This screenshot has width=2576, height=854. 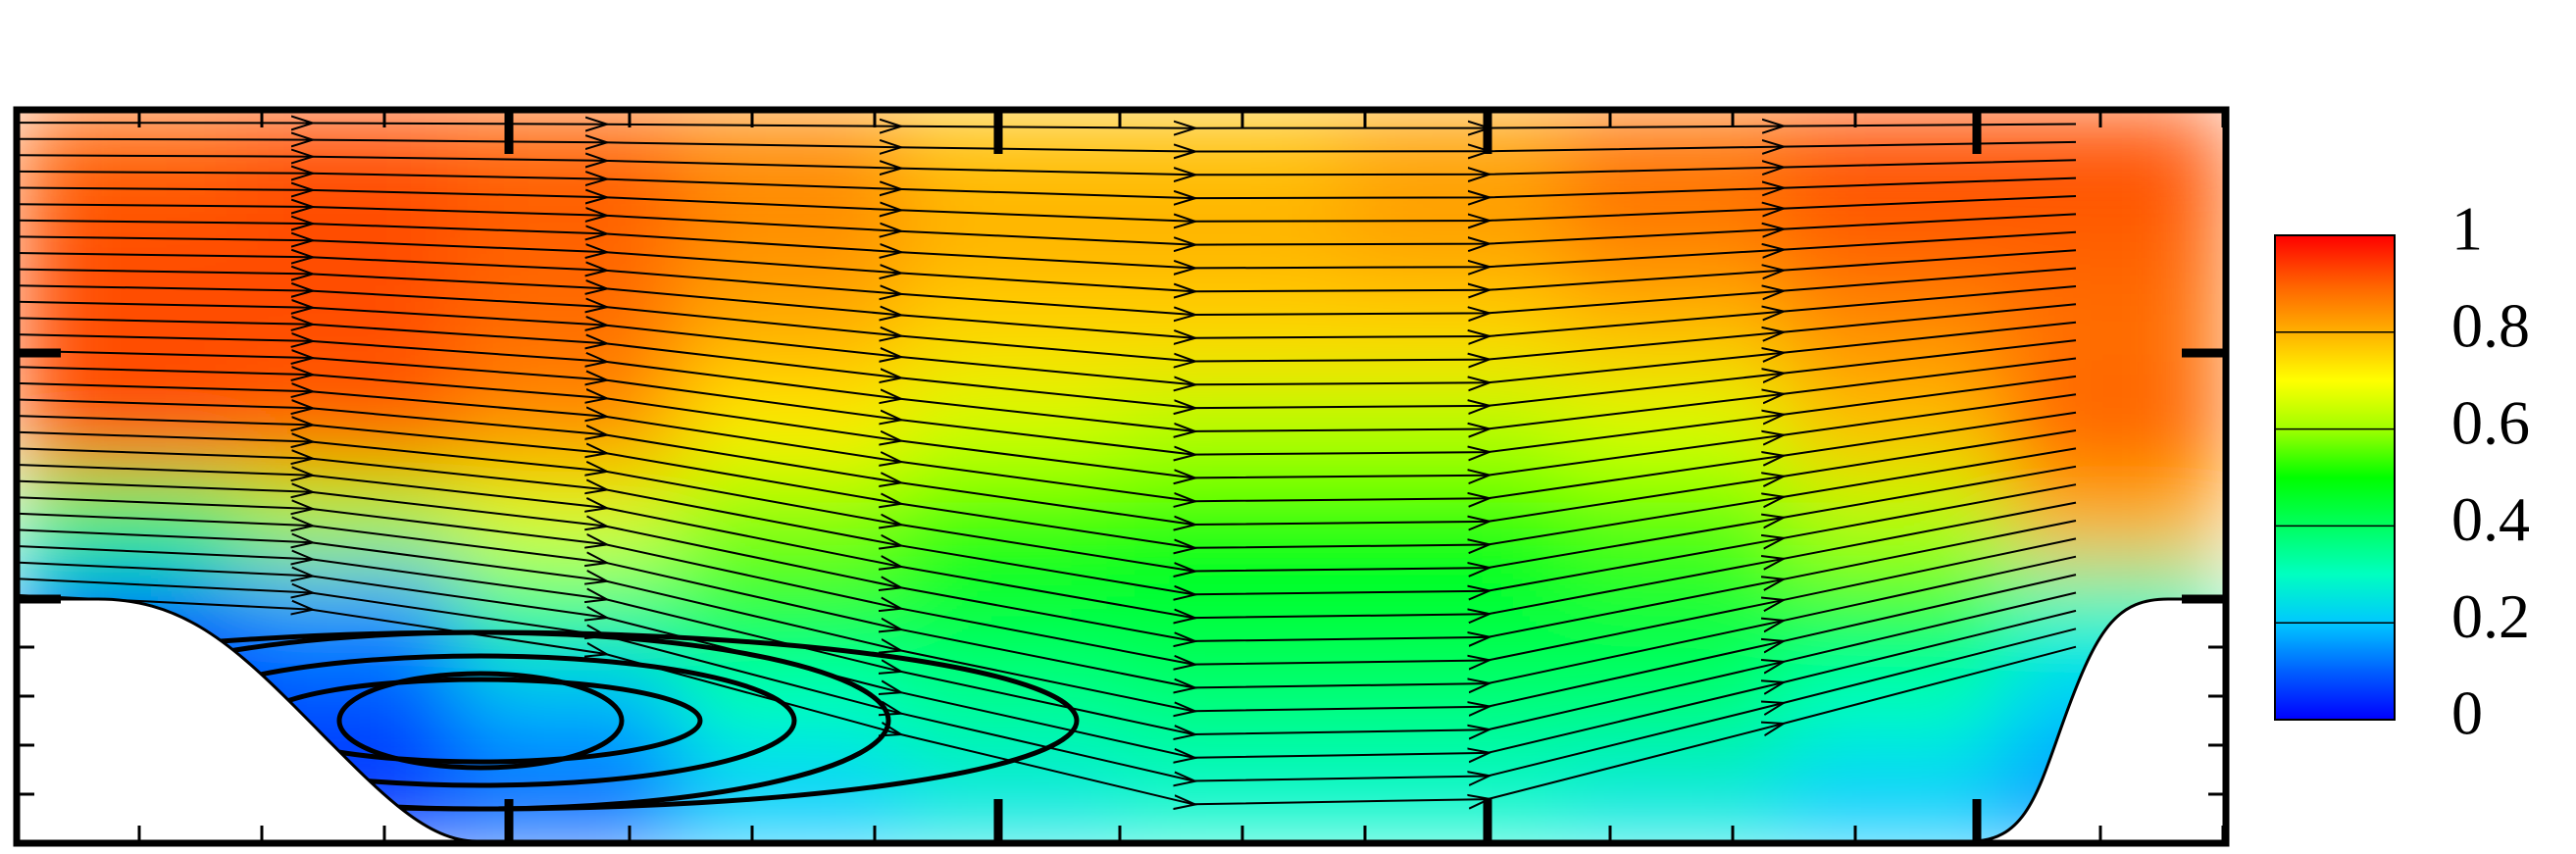 What do you see at coordinates (2491, 325) in the screenshot?
I see `colorbar-tick-label: 0.8` at bounding box center [2491, 325].